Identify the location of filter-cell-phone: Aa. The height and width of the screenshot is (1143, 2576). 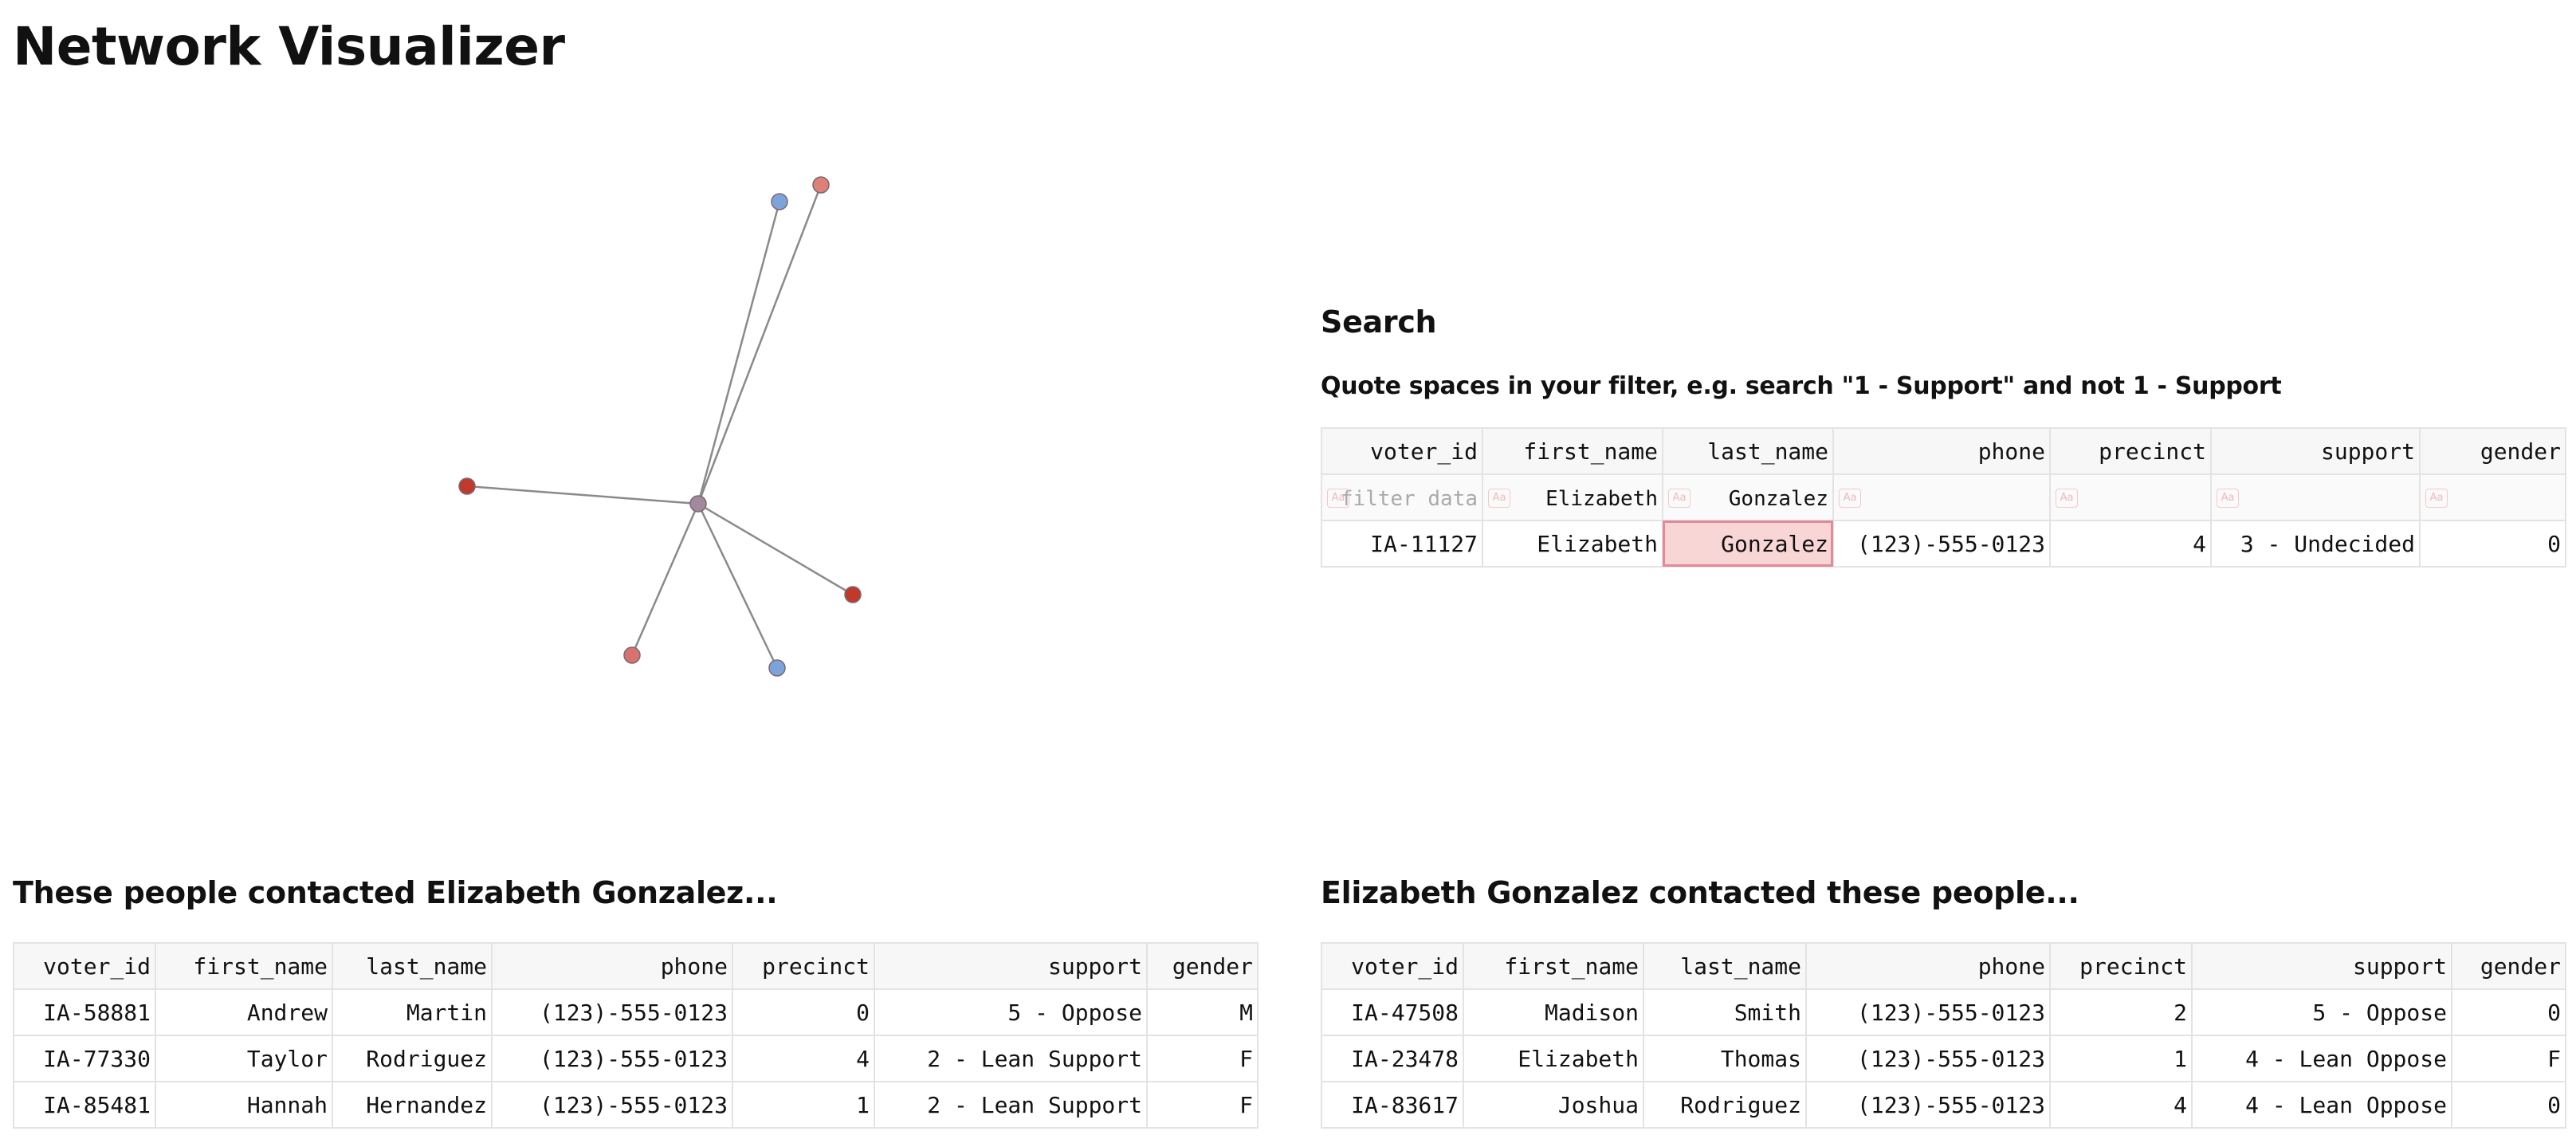
(1941, 497).